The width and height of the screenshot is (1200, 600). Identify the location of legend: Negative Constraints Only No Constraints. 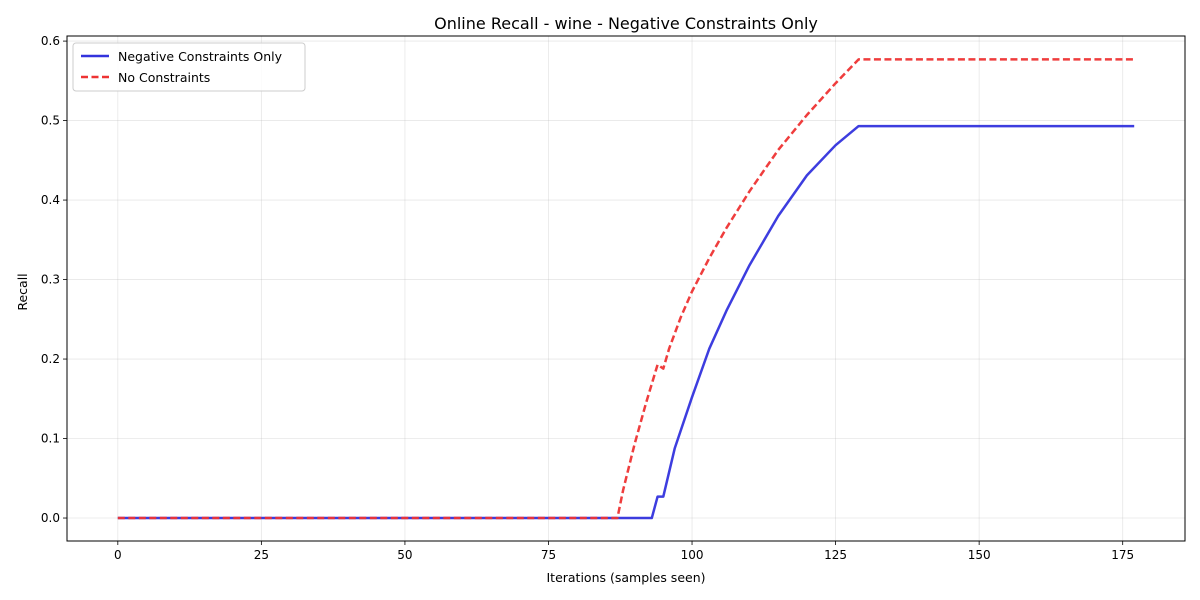
(189, 67).